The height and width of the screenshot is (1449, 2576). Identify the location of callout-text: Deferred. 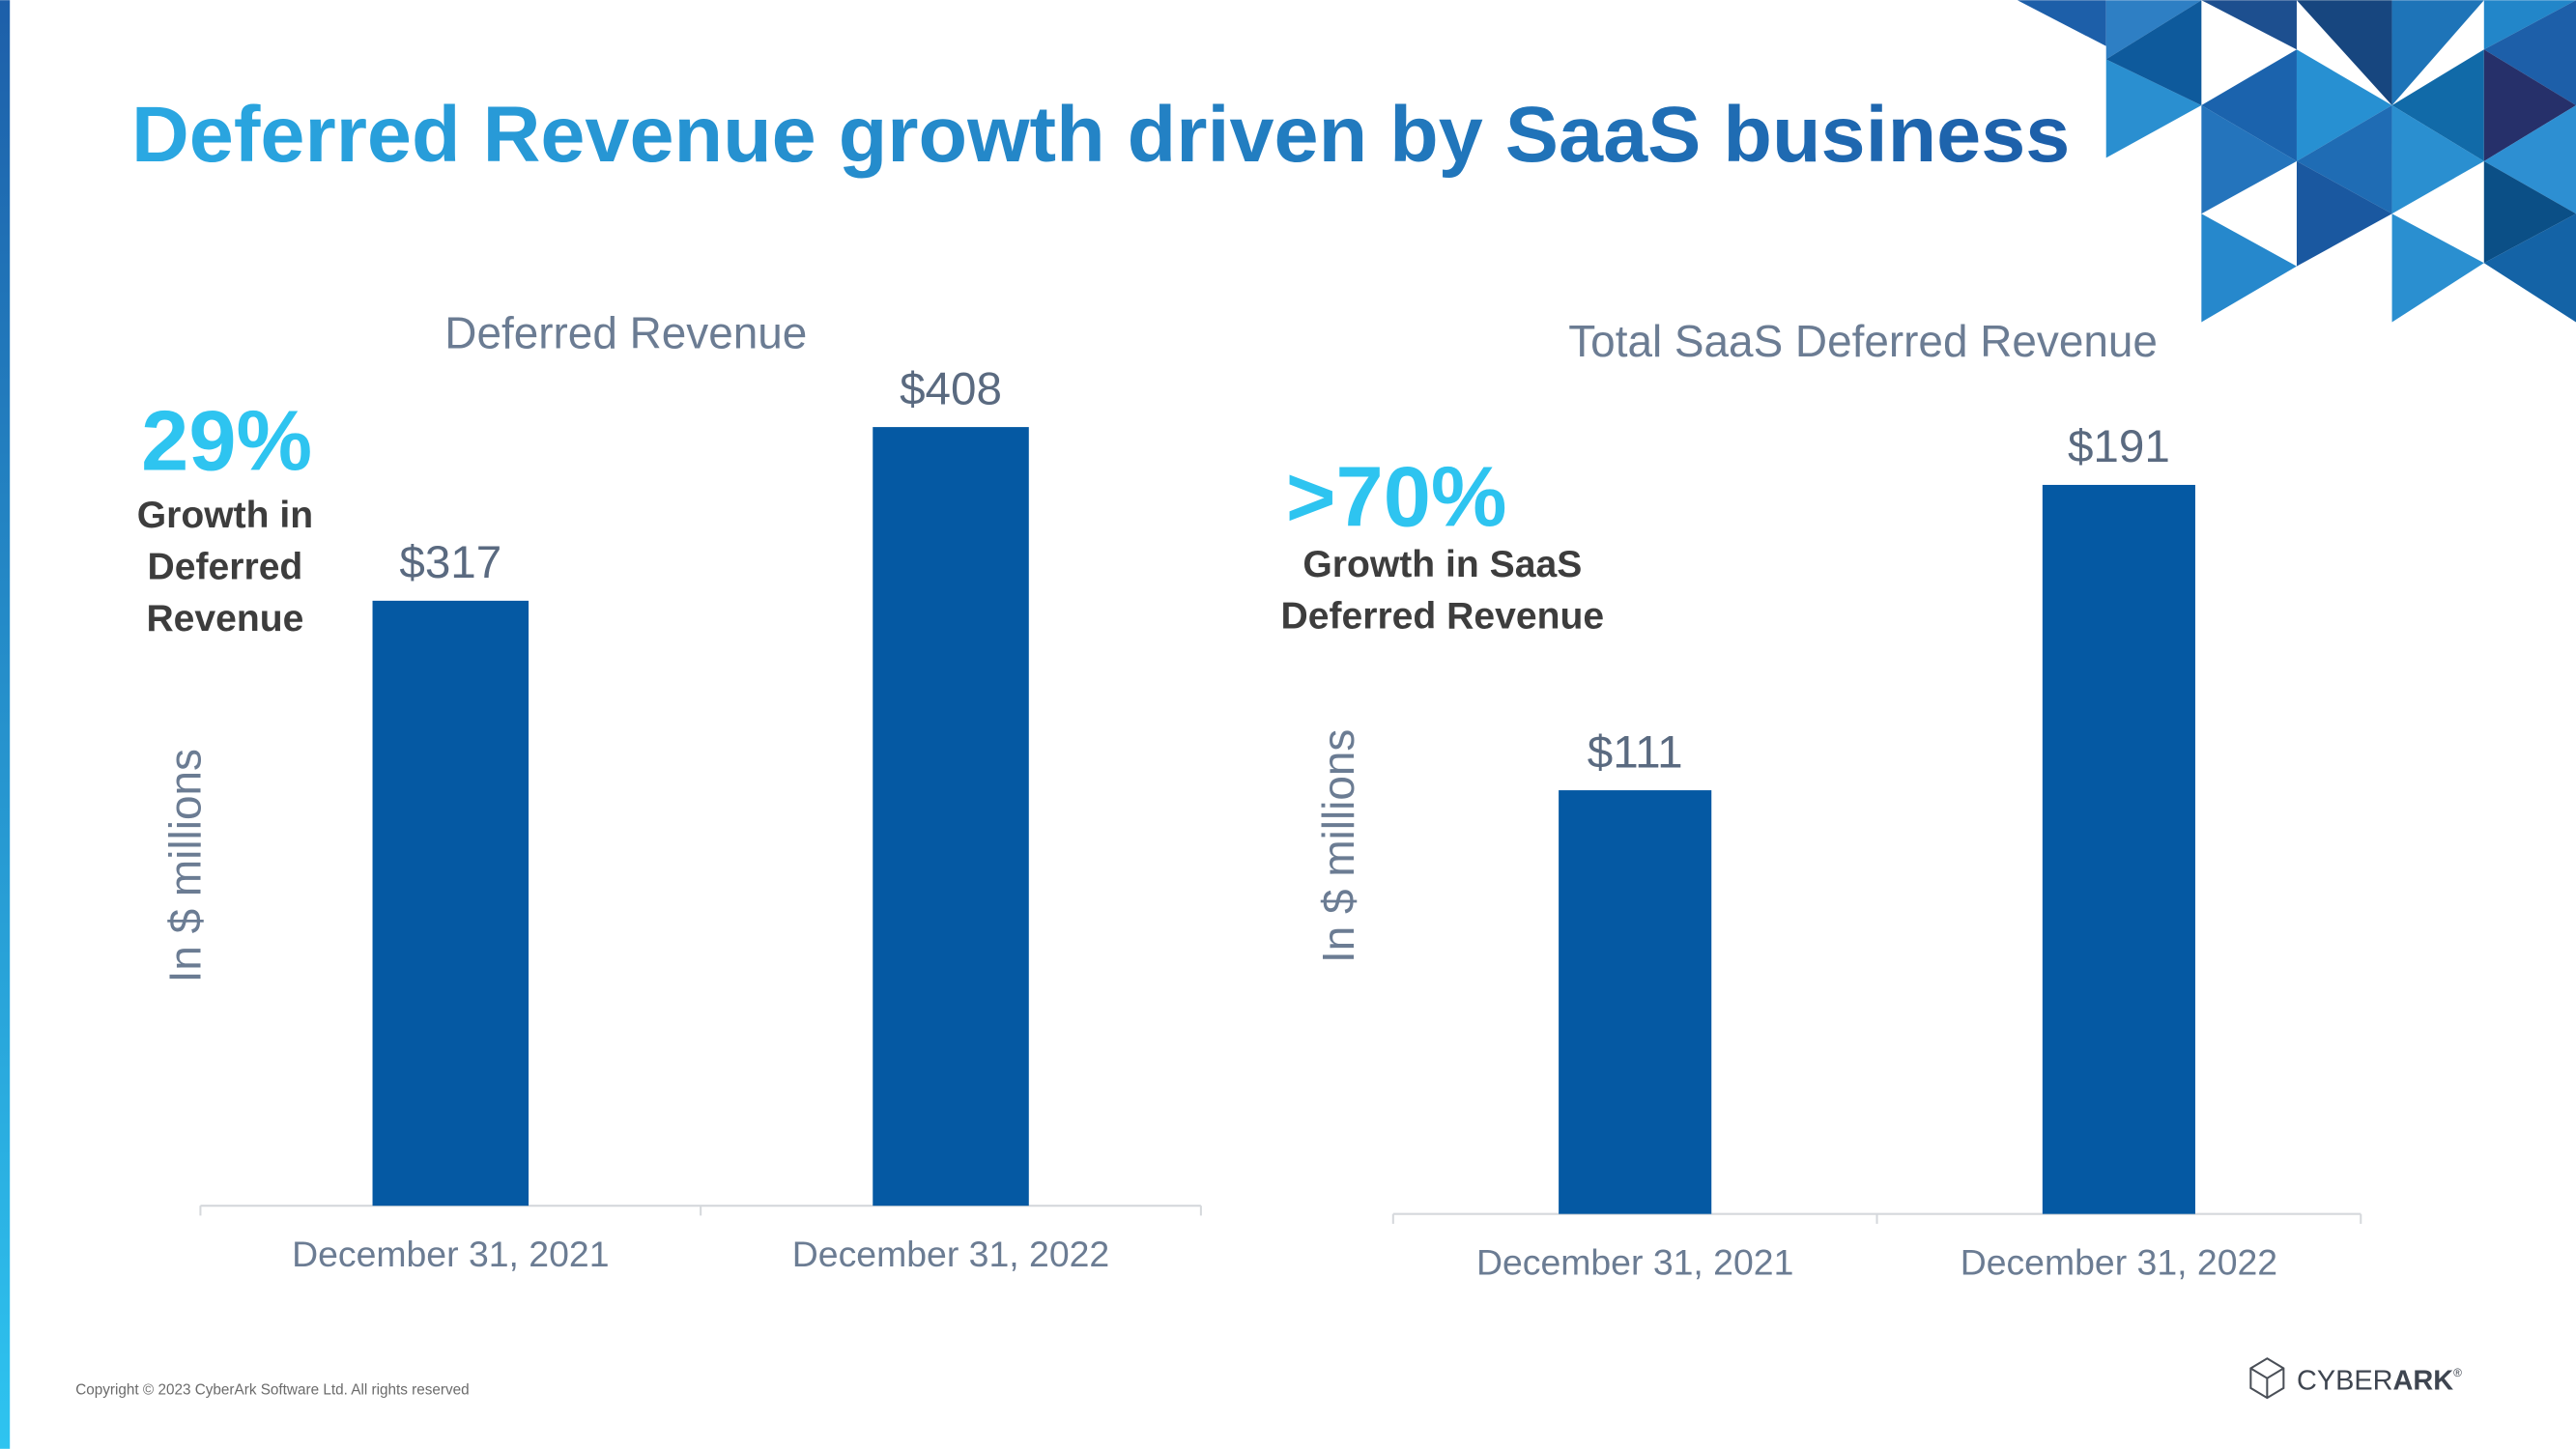
(226, 567).